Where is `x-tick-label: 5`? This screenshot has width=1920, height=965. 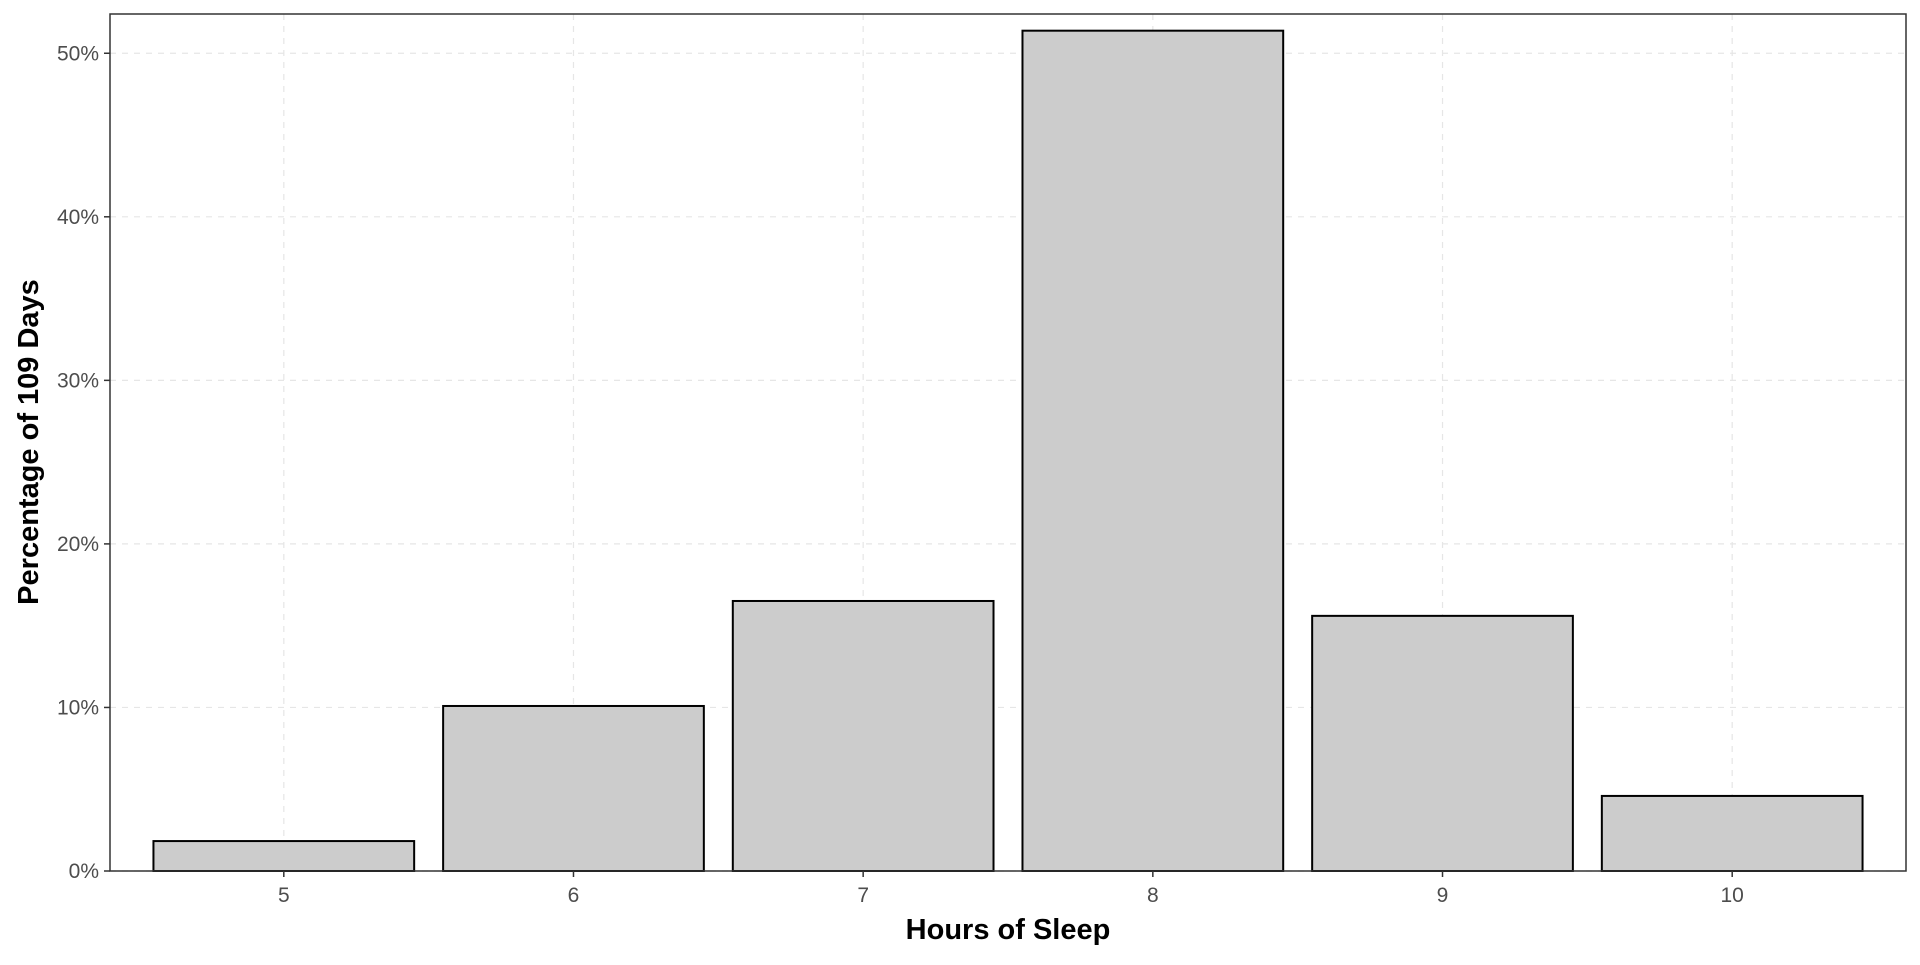 x-tick-label: 5 is located at coordinates (284, 895).